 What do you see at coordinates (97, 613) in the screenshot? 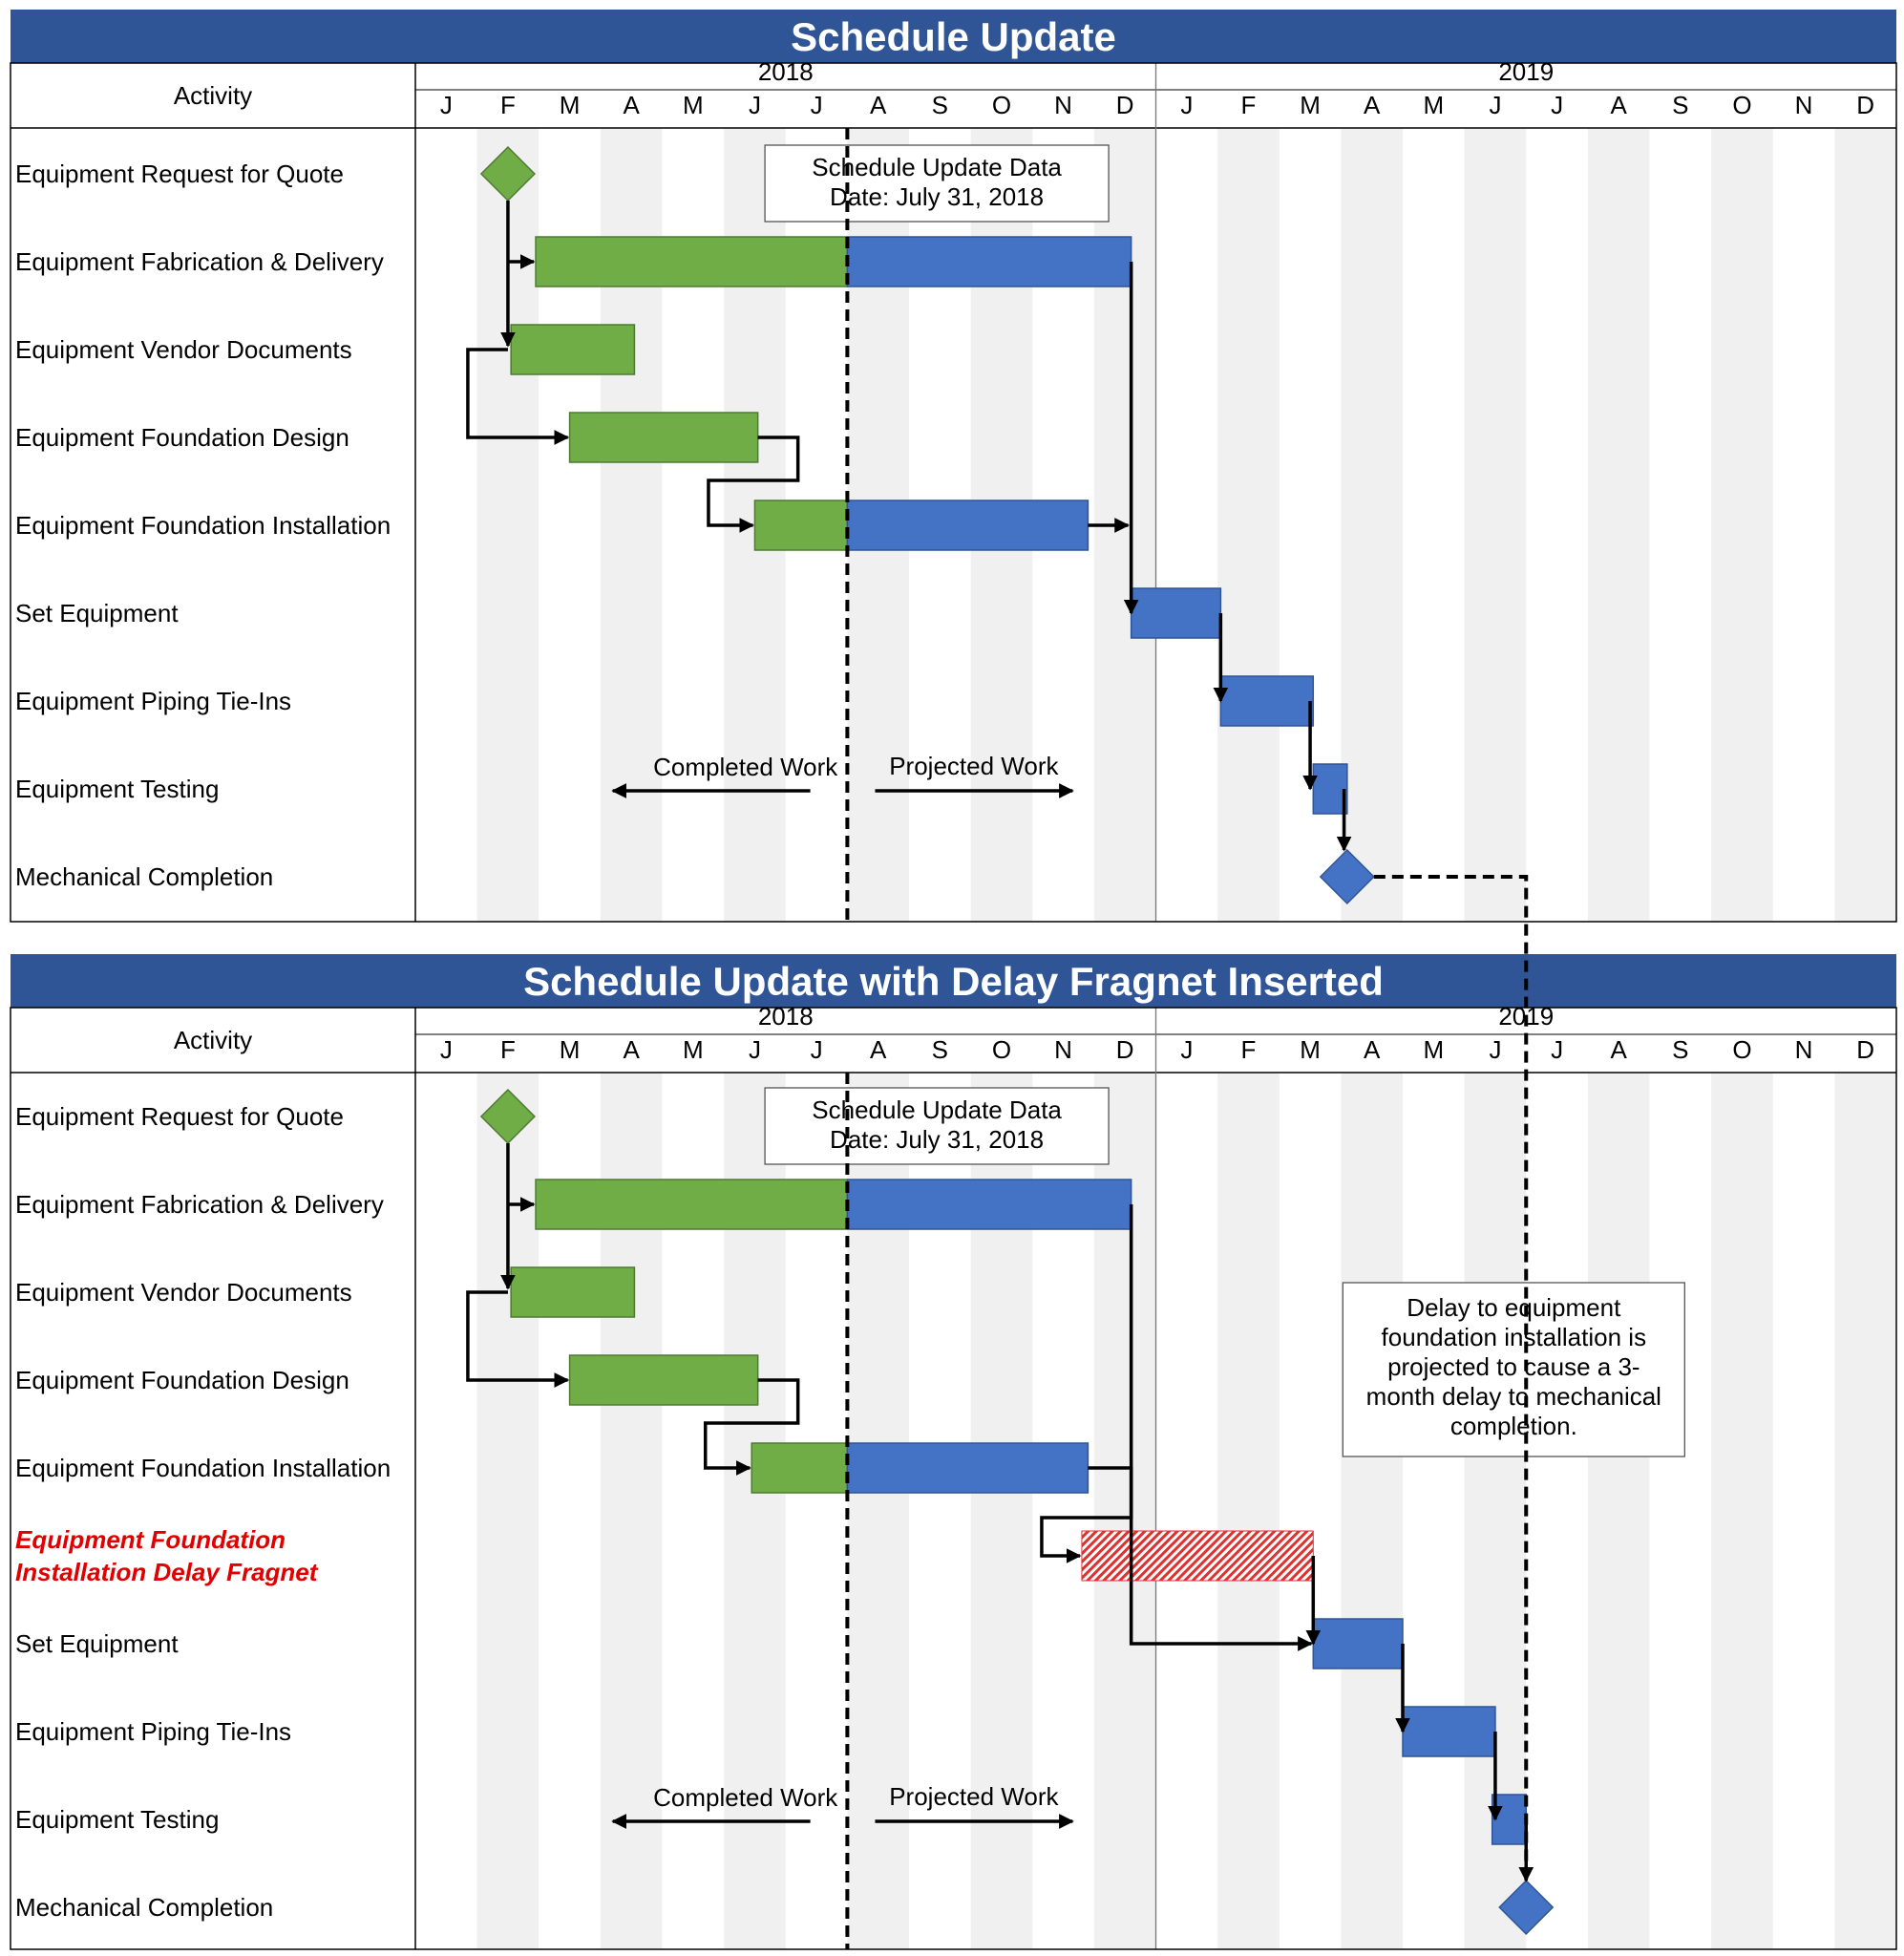
I see `activity-label: Set Equipment` at bounding box center [97, 613].